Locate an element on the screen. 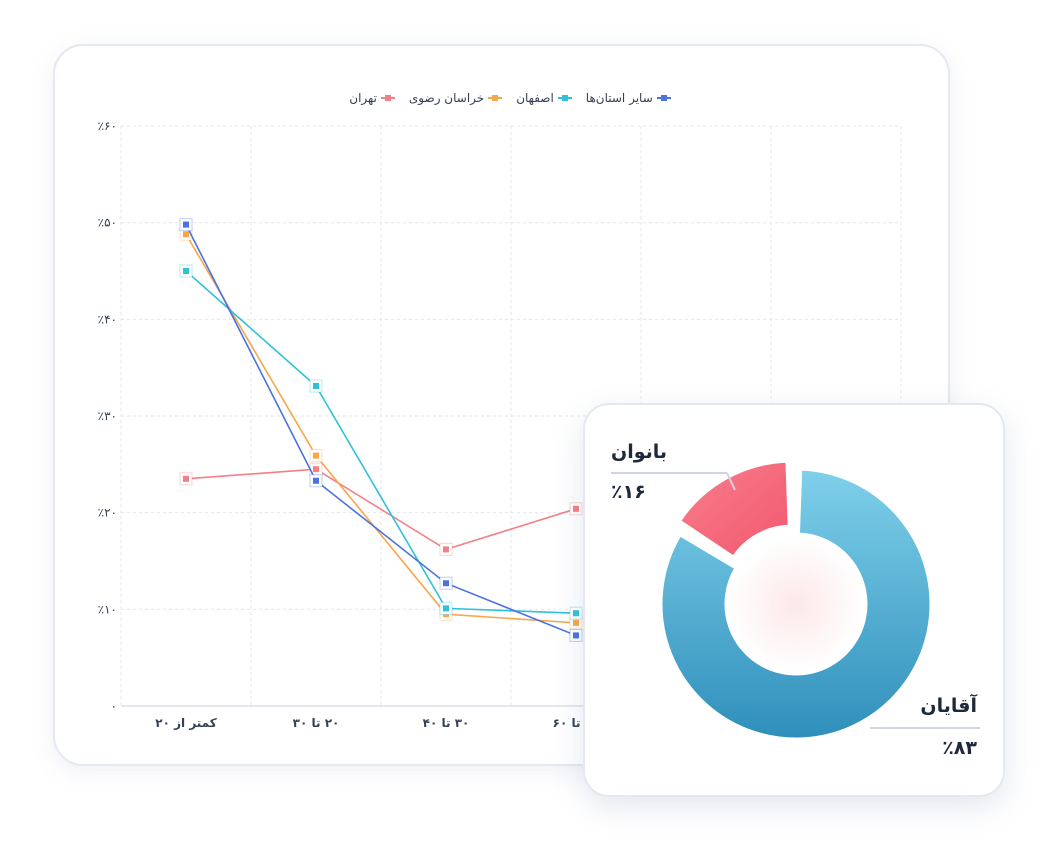  legend-item-tehran: تهران is located at coordinates (372, 98).